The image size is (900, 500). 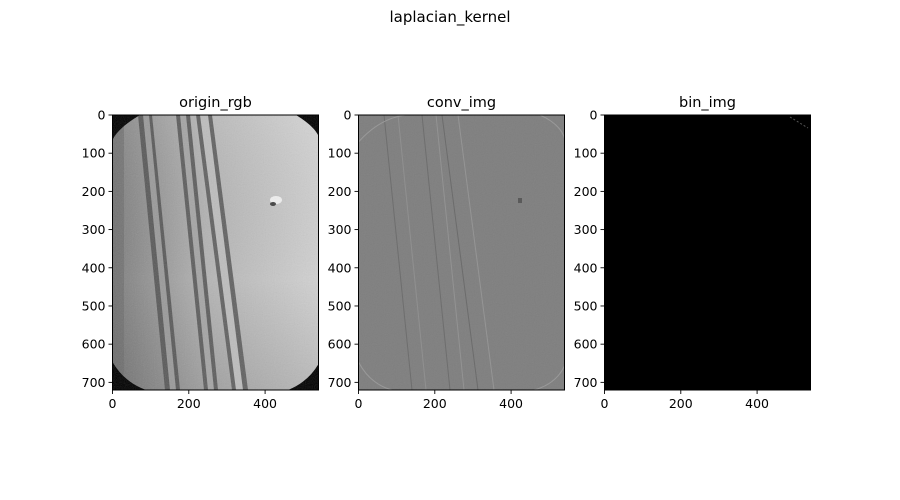 What do you see at coordinates (94, 305) in the screenshot?
I see `origin-rgb-ytick-label: 500` at bounding box center [94, 305].